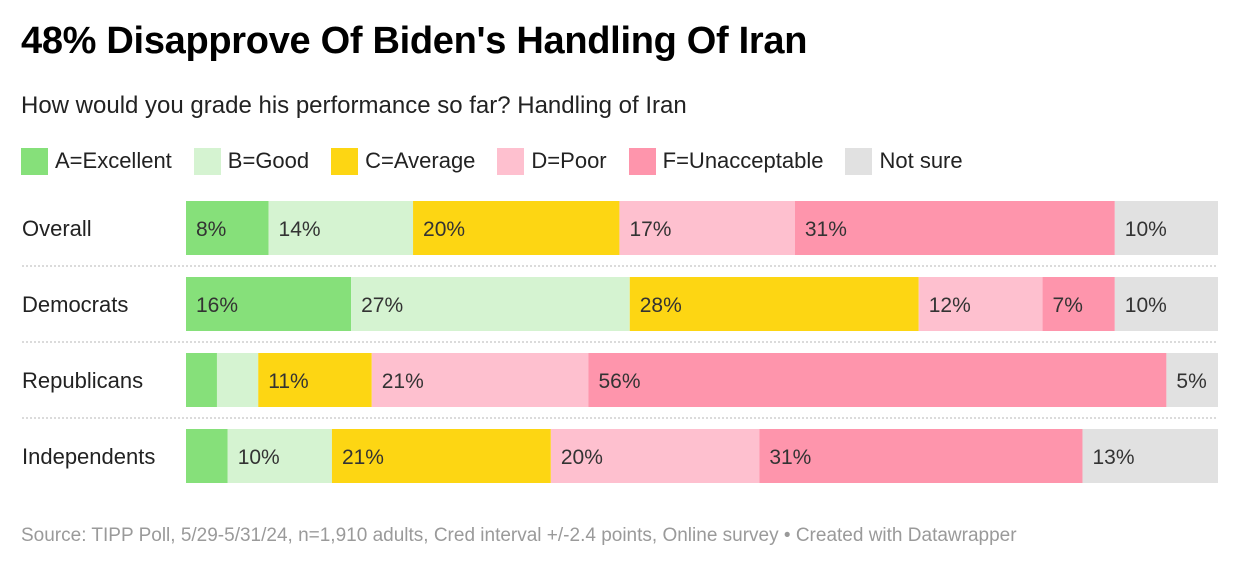 The width and height of the screenshot is (1240, 572). I want to click on data-label: 27%, so click(382, 305).